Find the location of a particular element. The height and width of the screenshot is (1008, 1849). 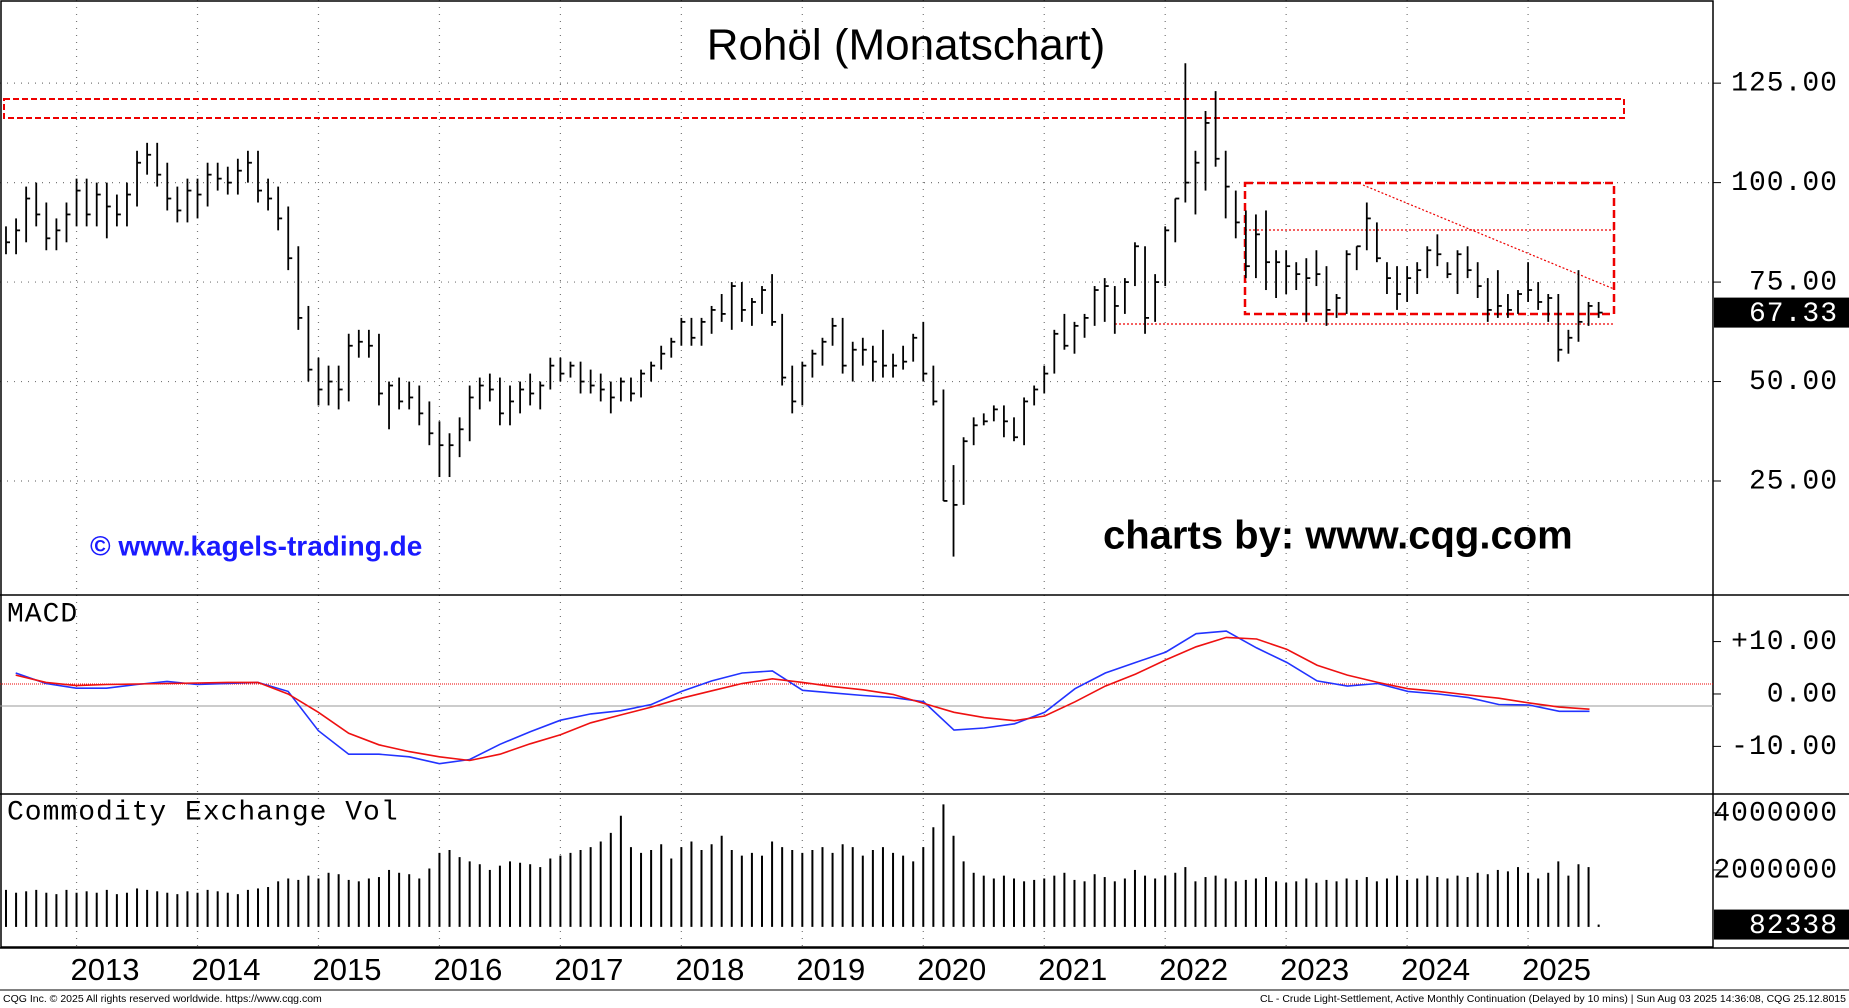

y-tick-label: +10.00 is located at coordinates (1784, 642).